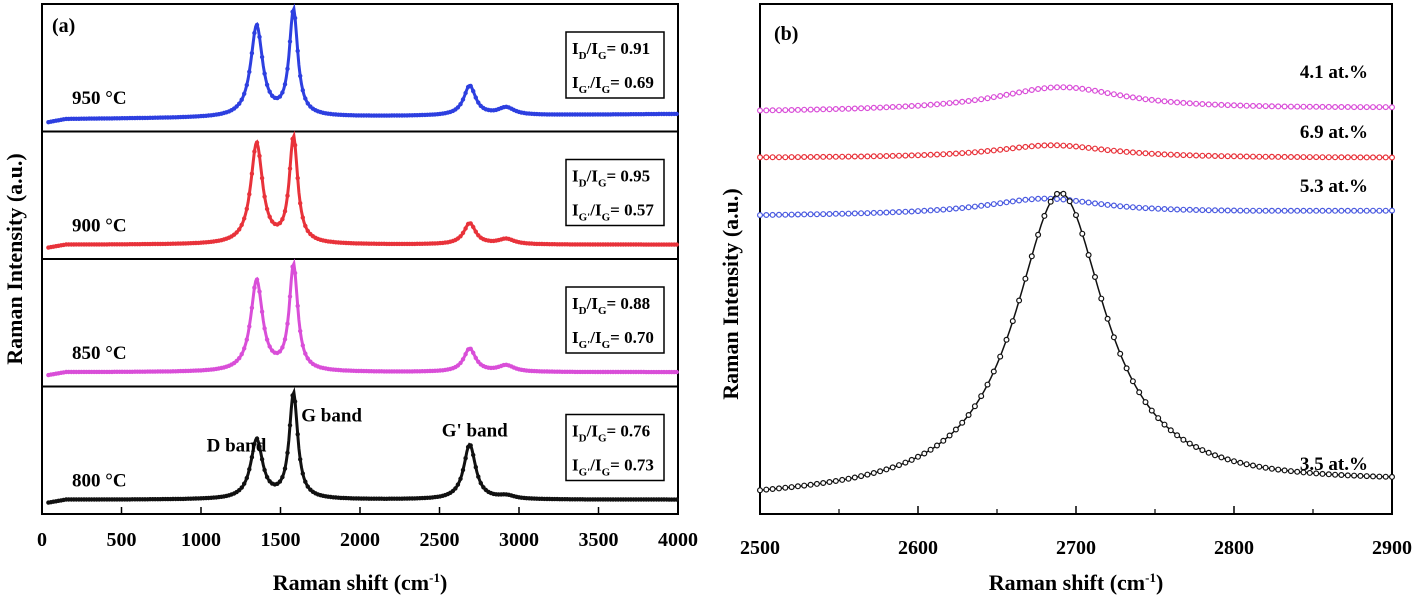  What do you see at coordinates (615, 192) in the screenshot?
I see `ratio-box` at bounding box center [615, 192].